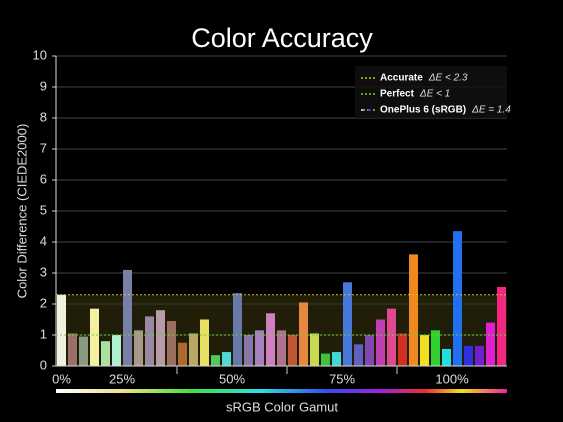 The image size is (563, 422). I want to click on x-tick-label: 25%, so click(122, 378).